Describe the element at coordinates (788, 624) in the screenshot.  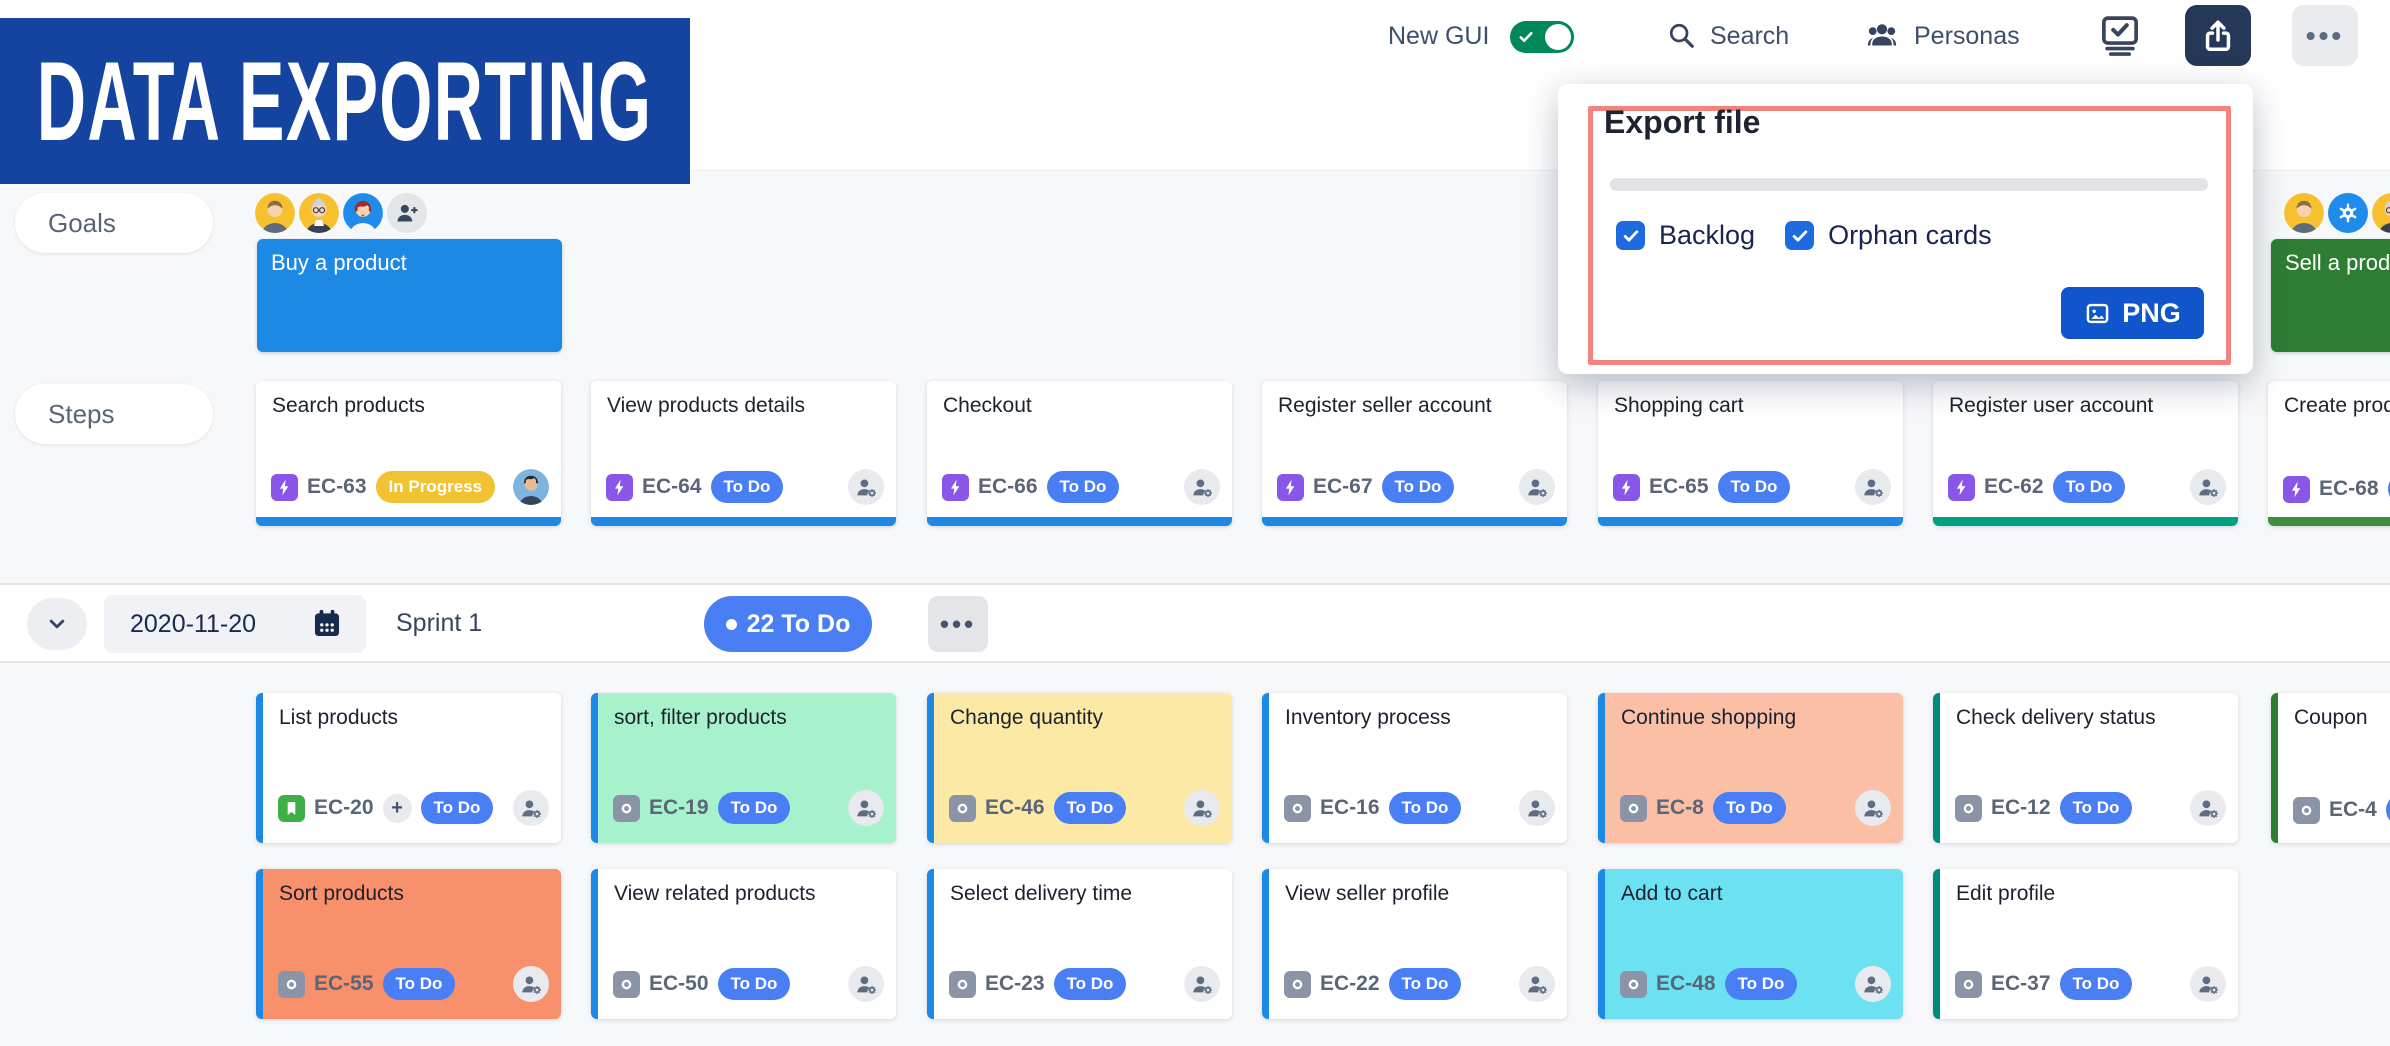
I see `sprint-status-count-badge: 22 To Do` at that location.